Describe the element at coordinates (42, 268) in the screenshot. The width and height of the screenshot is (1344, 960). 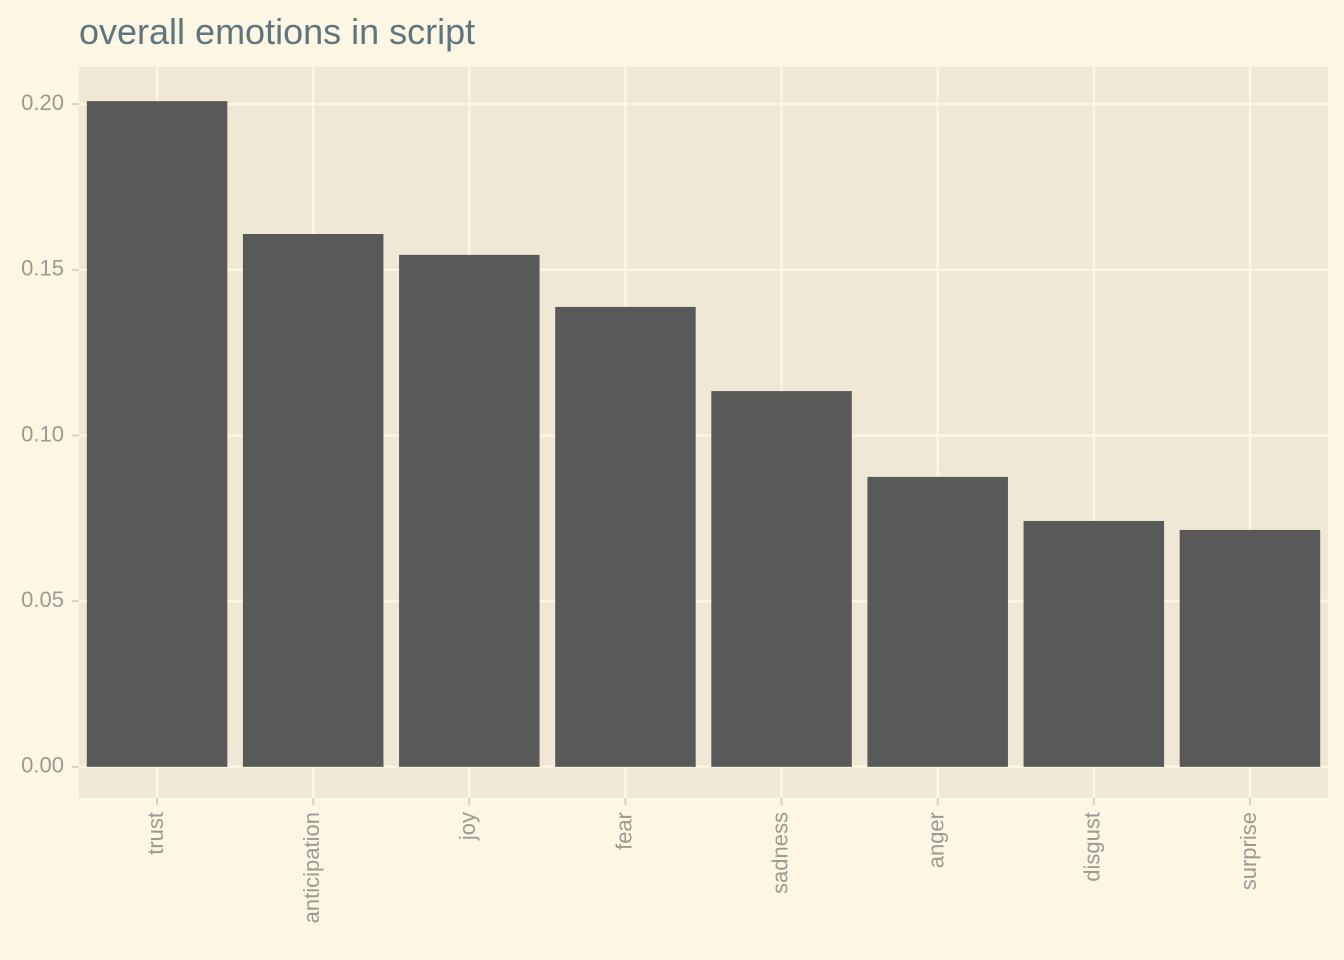
I see `y-tick-label: 0.15` at that location.